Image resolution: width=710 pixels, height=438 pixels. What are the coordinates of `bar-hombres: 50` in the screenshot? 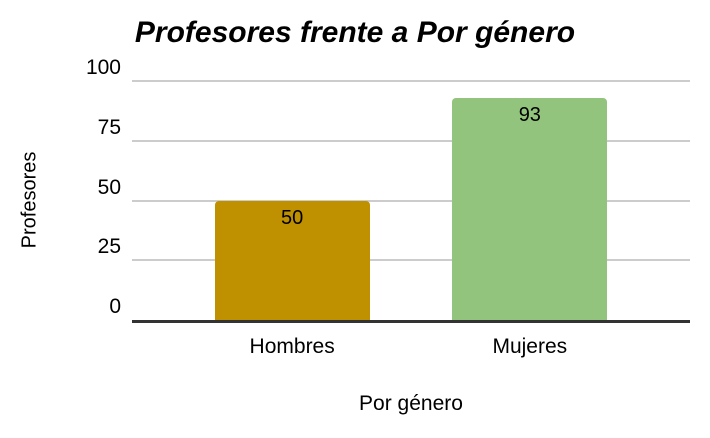 It's located at (292, 260).